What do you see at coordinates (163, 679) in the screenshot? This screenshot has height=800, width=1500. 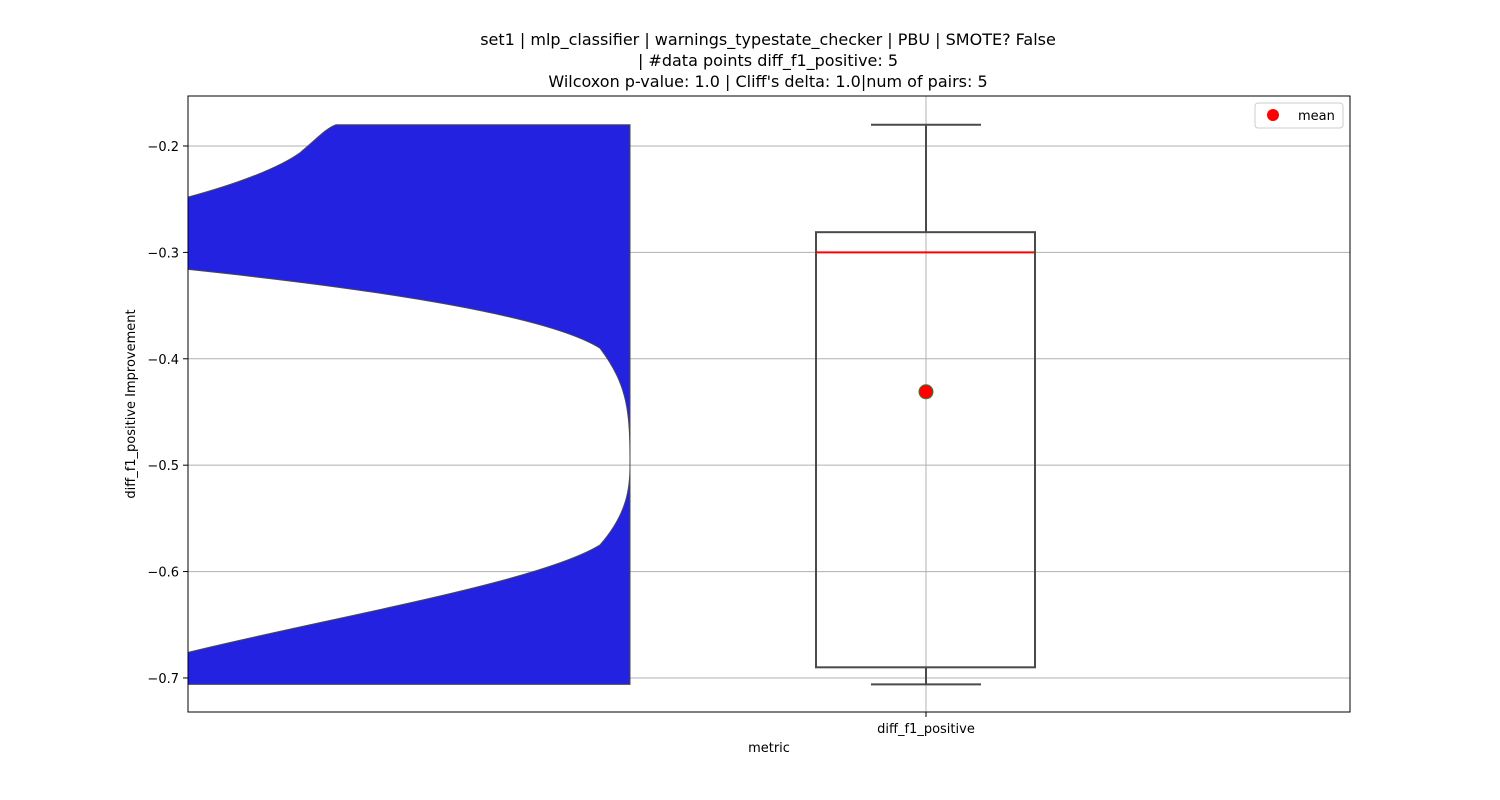 I see `y-tick-label: −0.7` at bounding box center [163, 679].